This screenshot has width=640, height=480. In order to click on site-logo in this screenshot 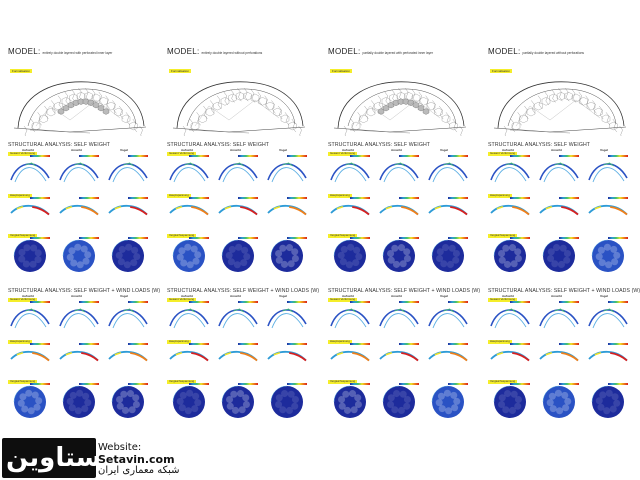, I will do `click(49, 458)`.